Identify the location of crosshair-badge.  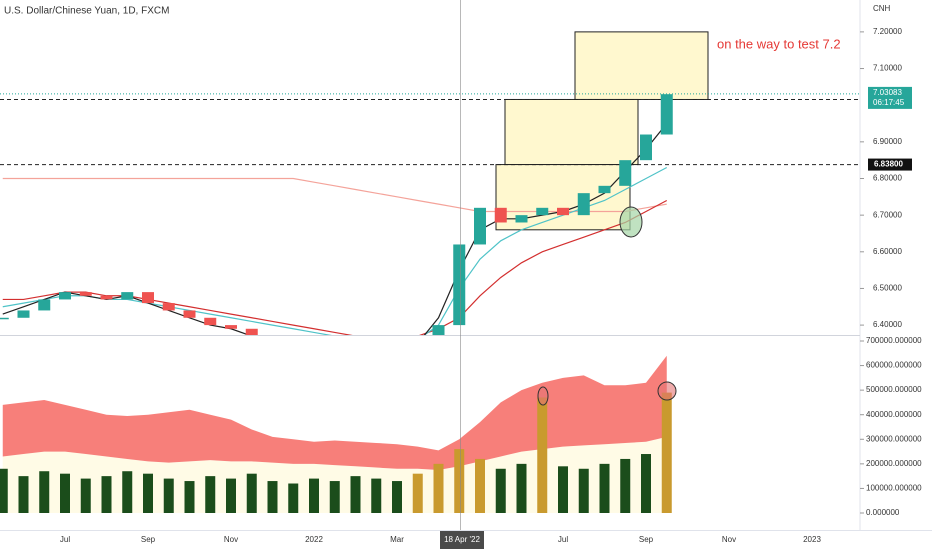
(462, 540).